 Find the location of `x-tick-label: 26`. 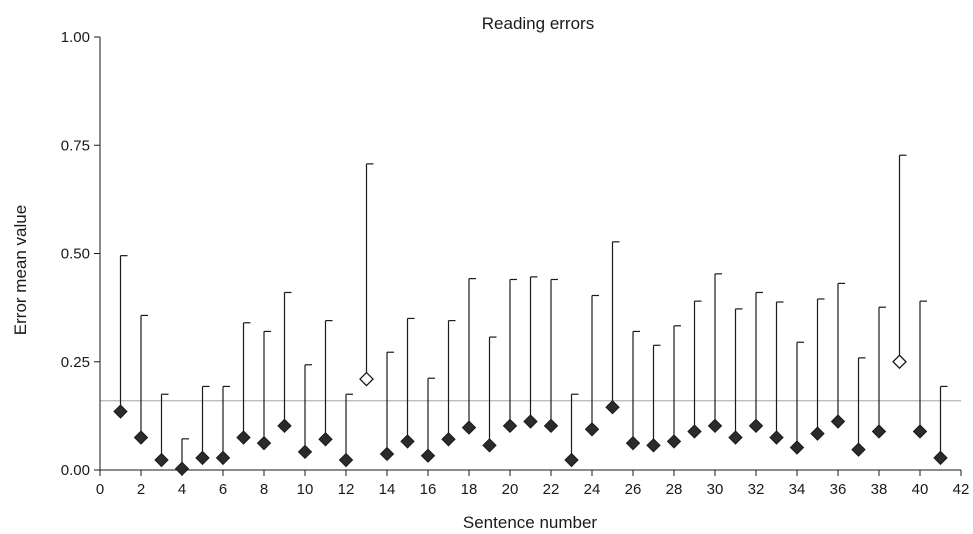

x-tick-label: 26 is located at coordinates (633, 489).